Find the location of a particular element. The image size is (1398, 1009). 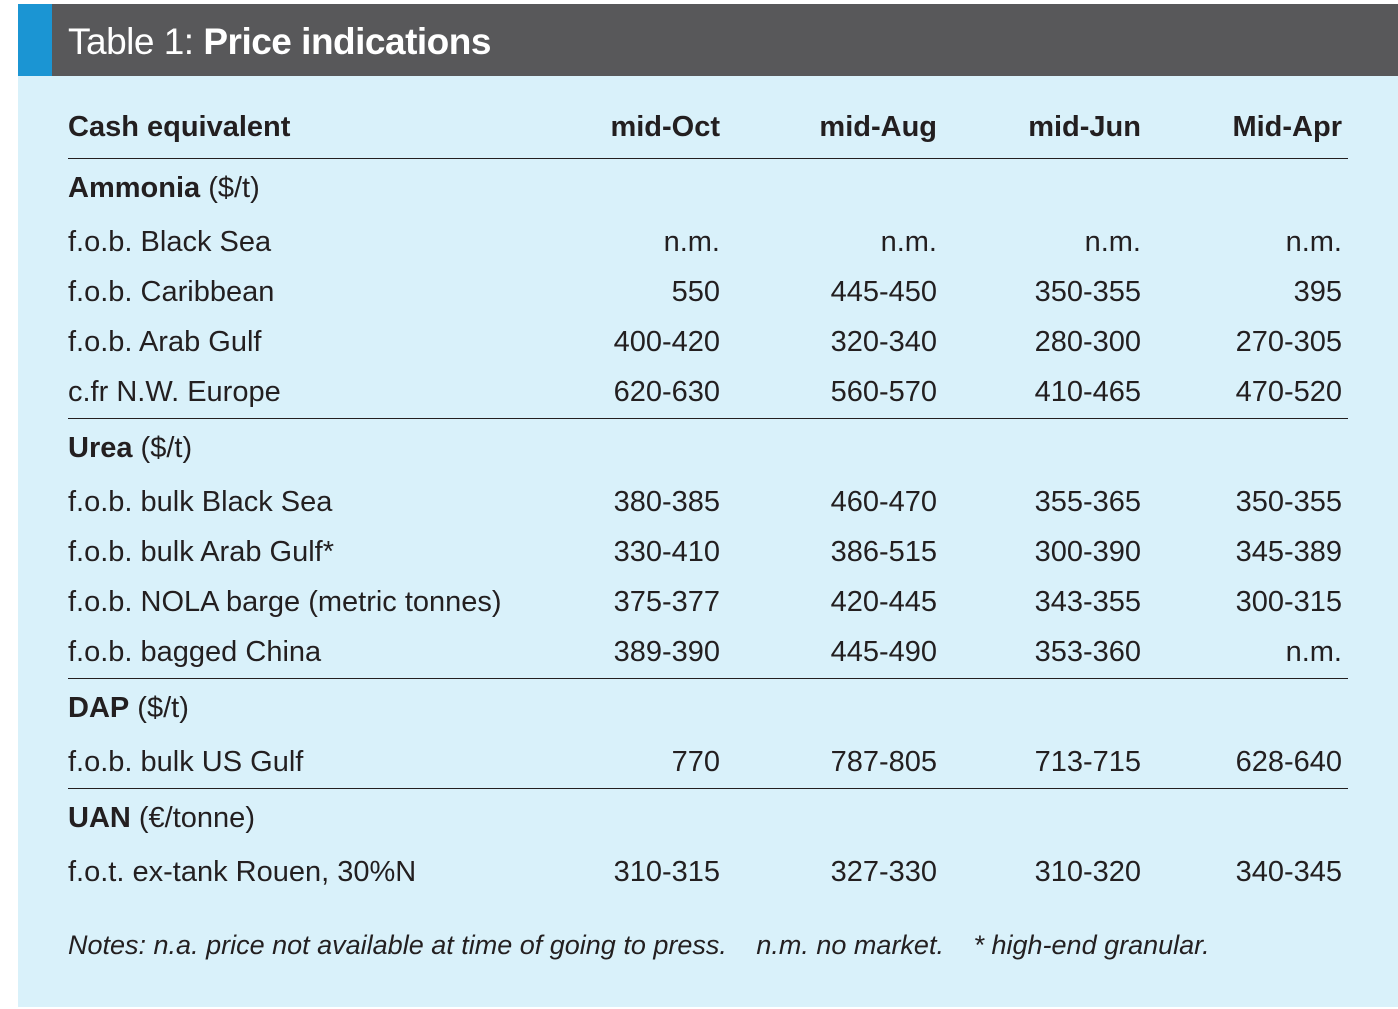

table-row: f.o.b. Caribbean 550 445-450 350-355 395 is located at coordinates (708, 292).